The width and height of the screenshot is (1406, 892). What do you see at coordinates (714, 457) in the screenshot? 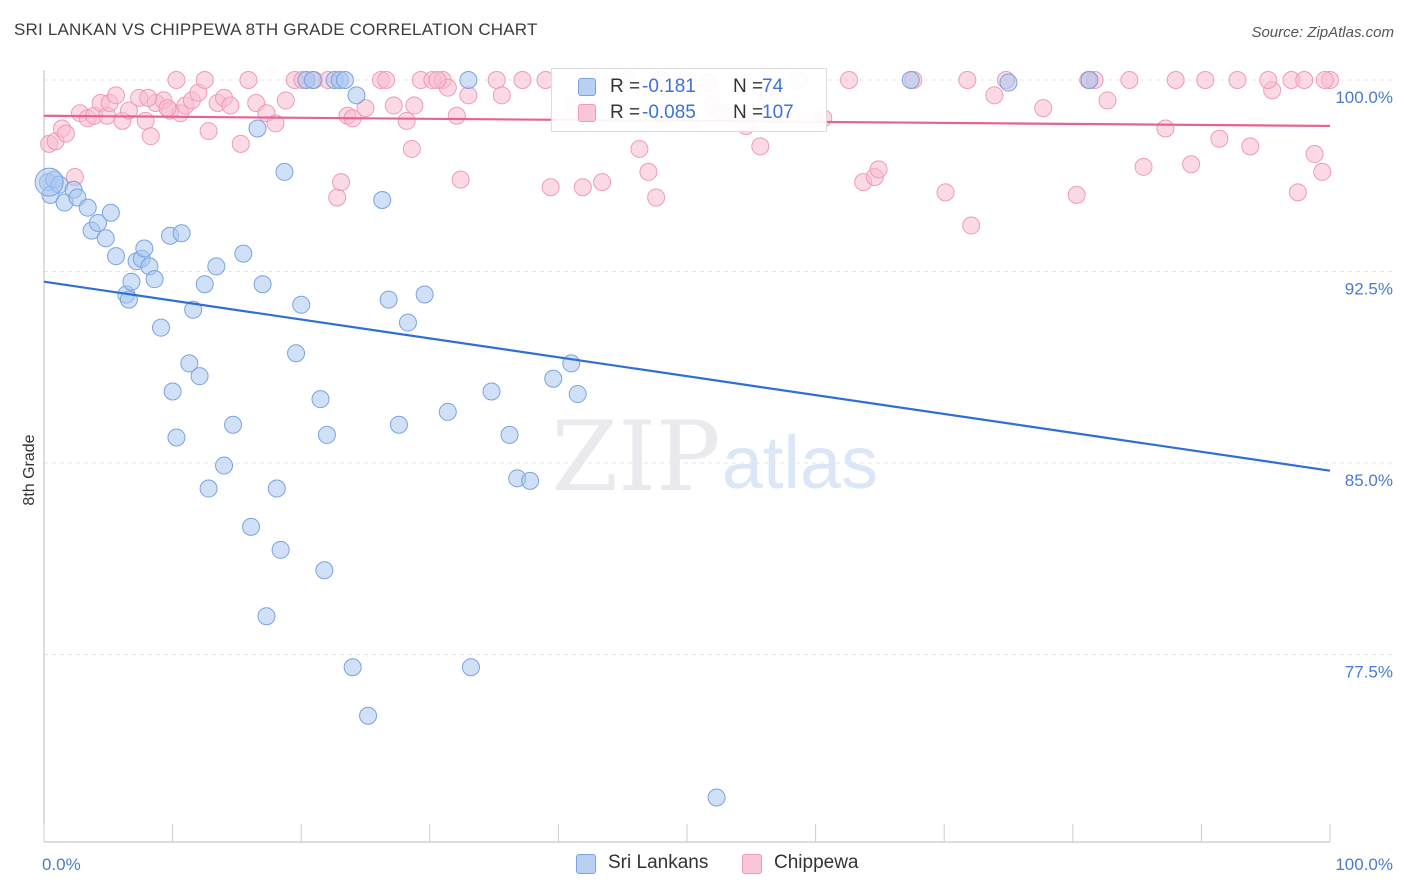
I see `watermark: ZIP atlas` at bounding box center [714, 457].